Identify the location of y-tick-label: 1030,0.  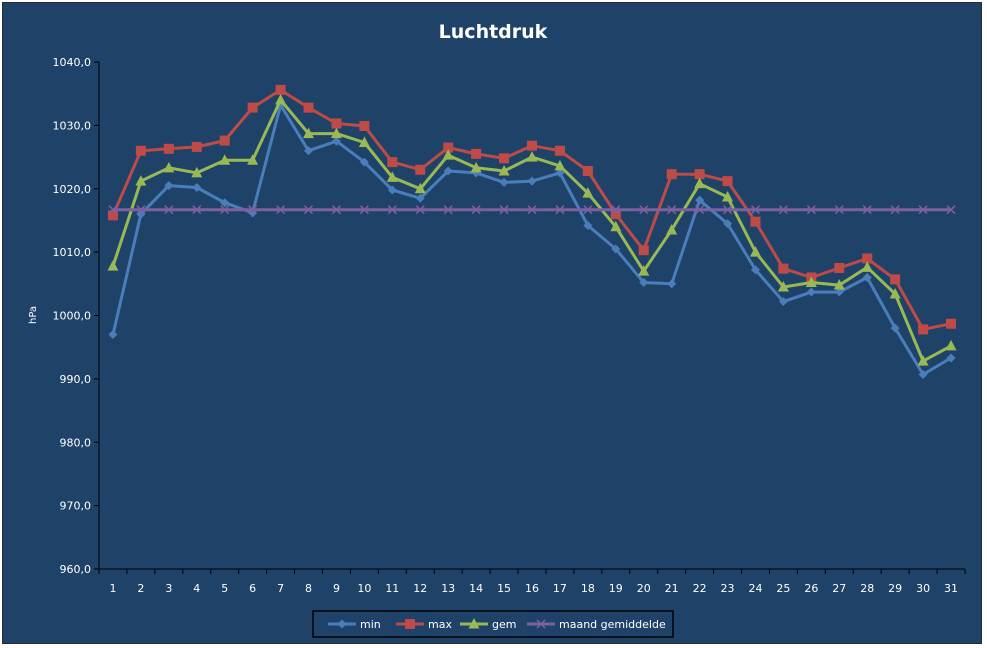
(72, 125).